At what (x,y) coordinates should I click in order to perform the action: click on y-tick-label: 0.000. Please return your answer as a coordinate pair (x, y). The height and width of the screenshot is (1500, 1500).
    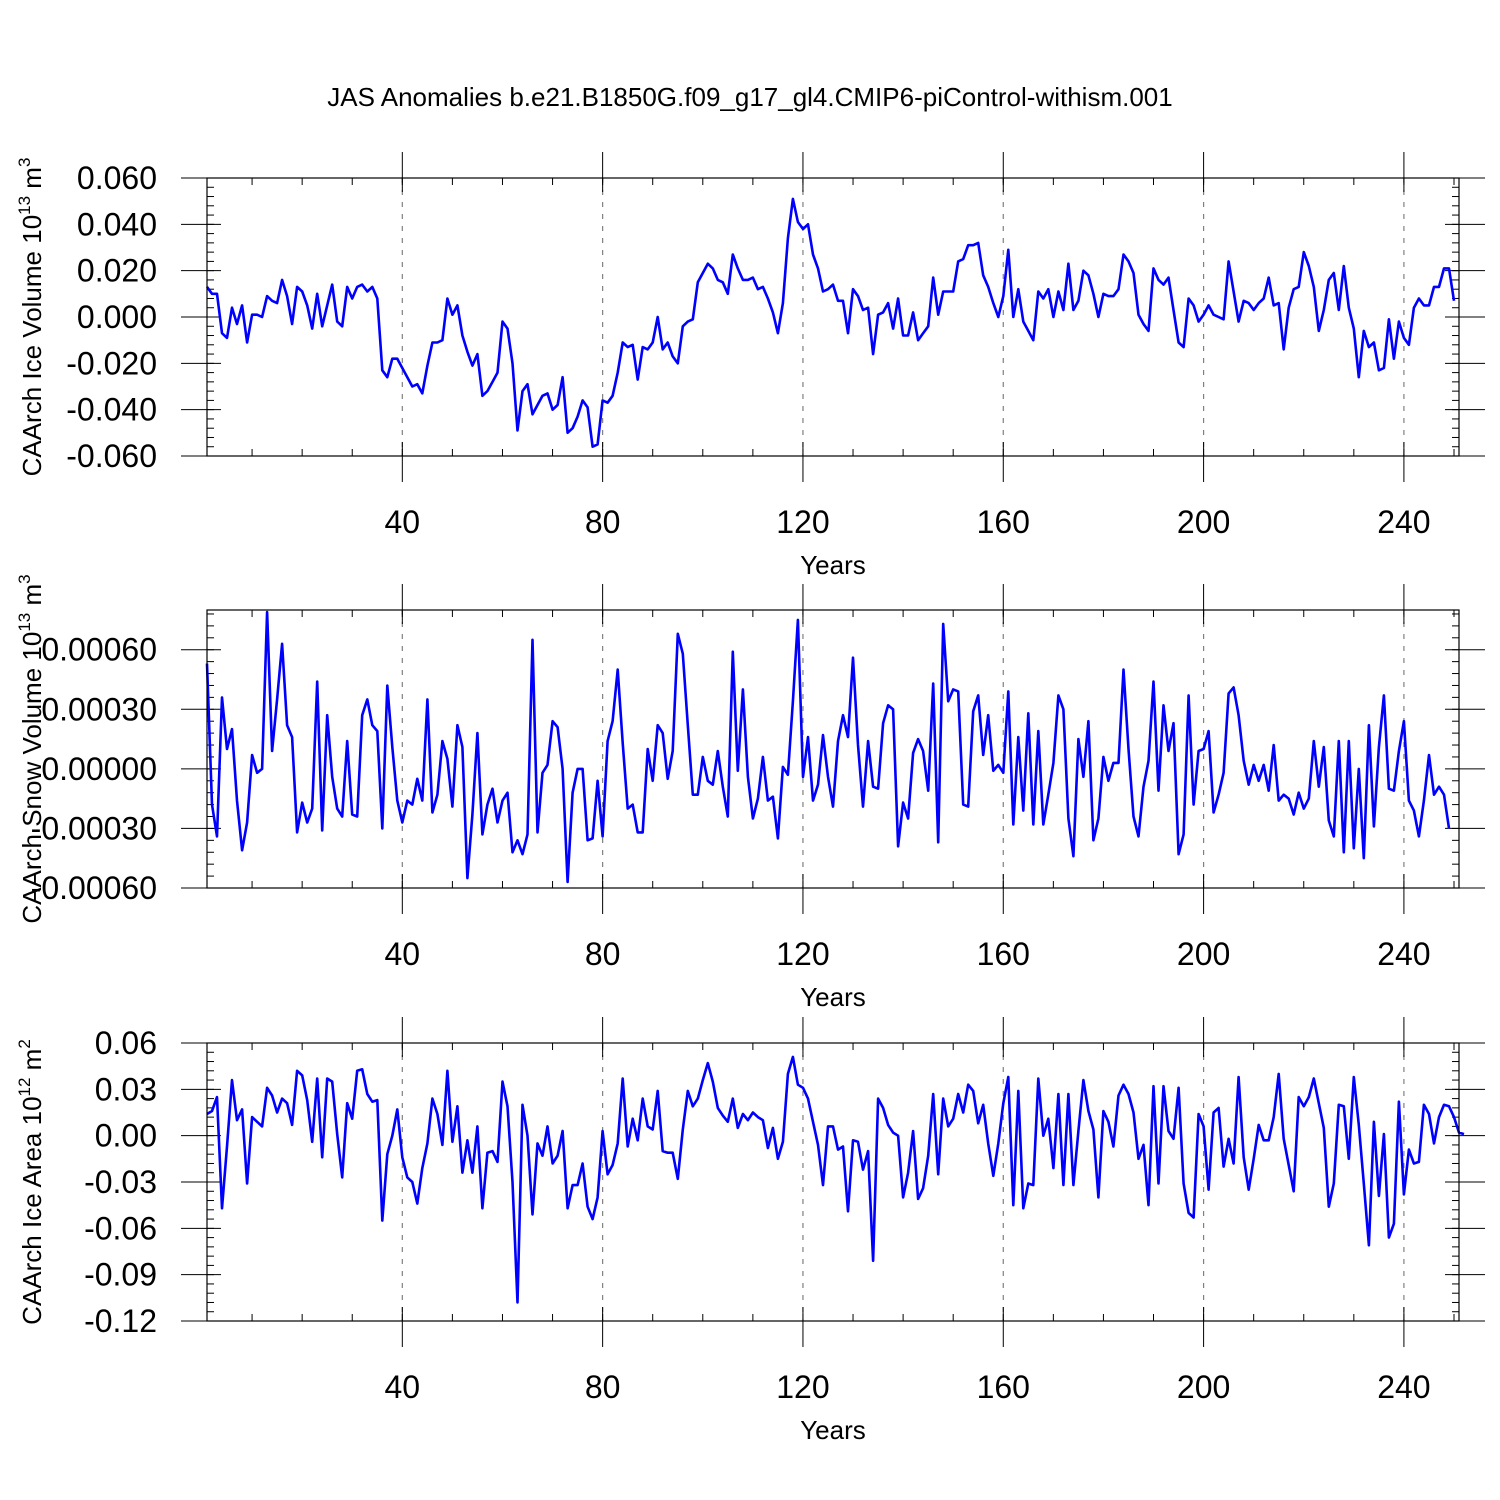
    Looking at the image, I should click on (117, 317).